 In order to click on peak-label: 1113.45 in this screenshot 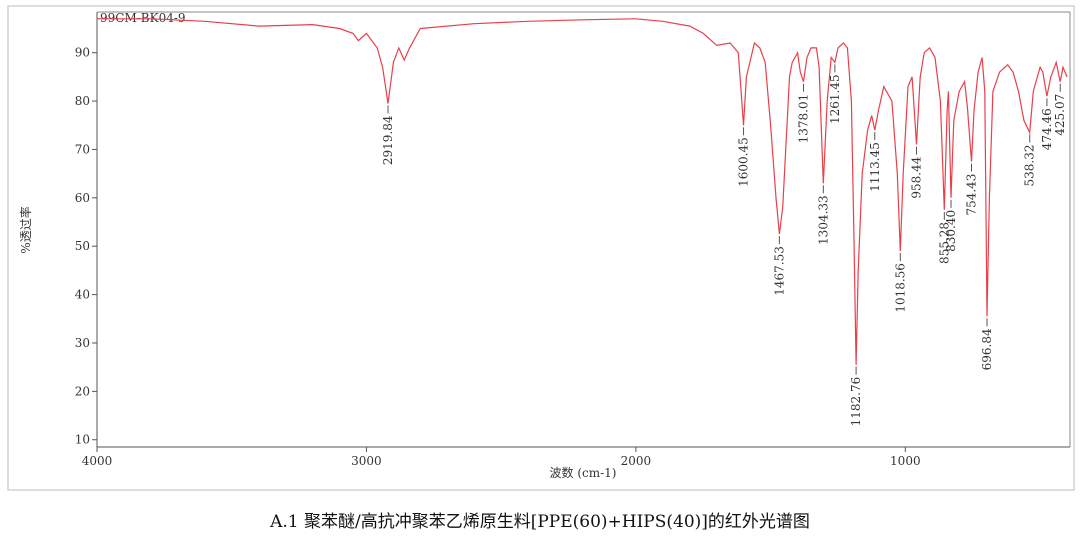, I will do `click(875, 167)`.